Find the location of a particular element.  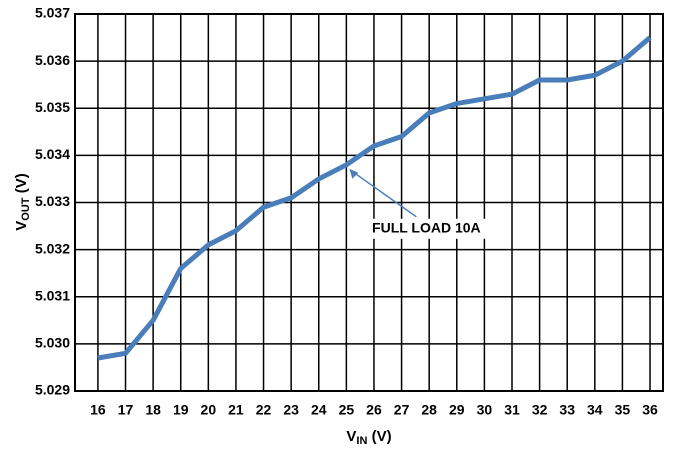

y-tick-label: 5.034 is located at coordinates (52, 154).